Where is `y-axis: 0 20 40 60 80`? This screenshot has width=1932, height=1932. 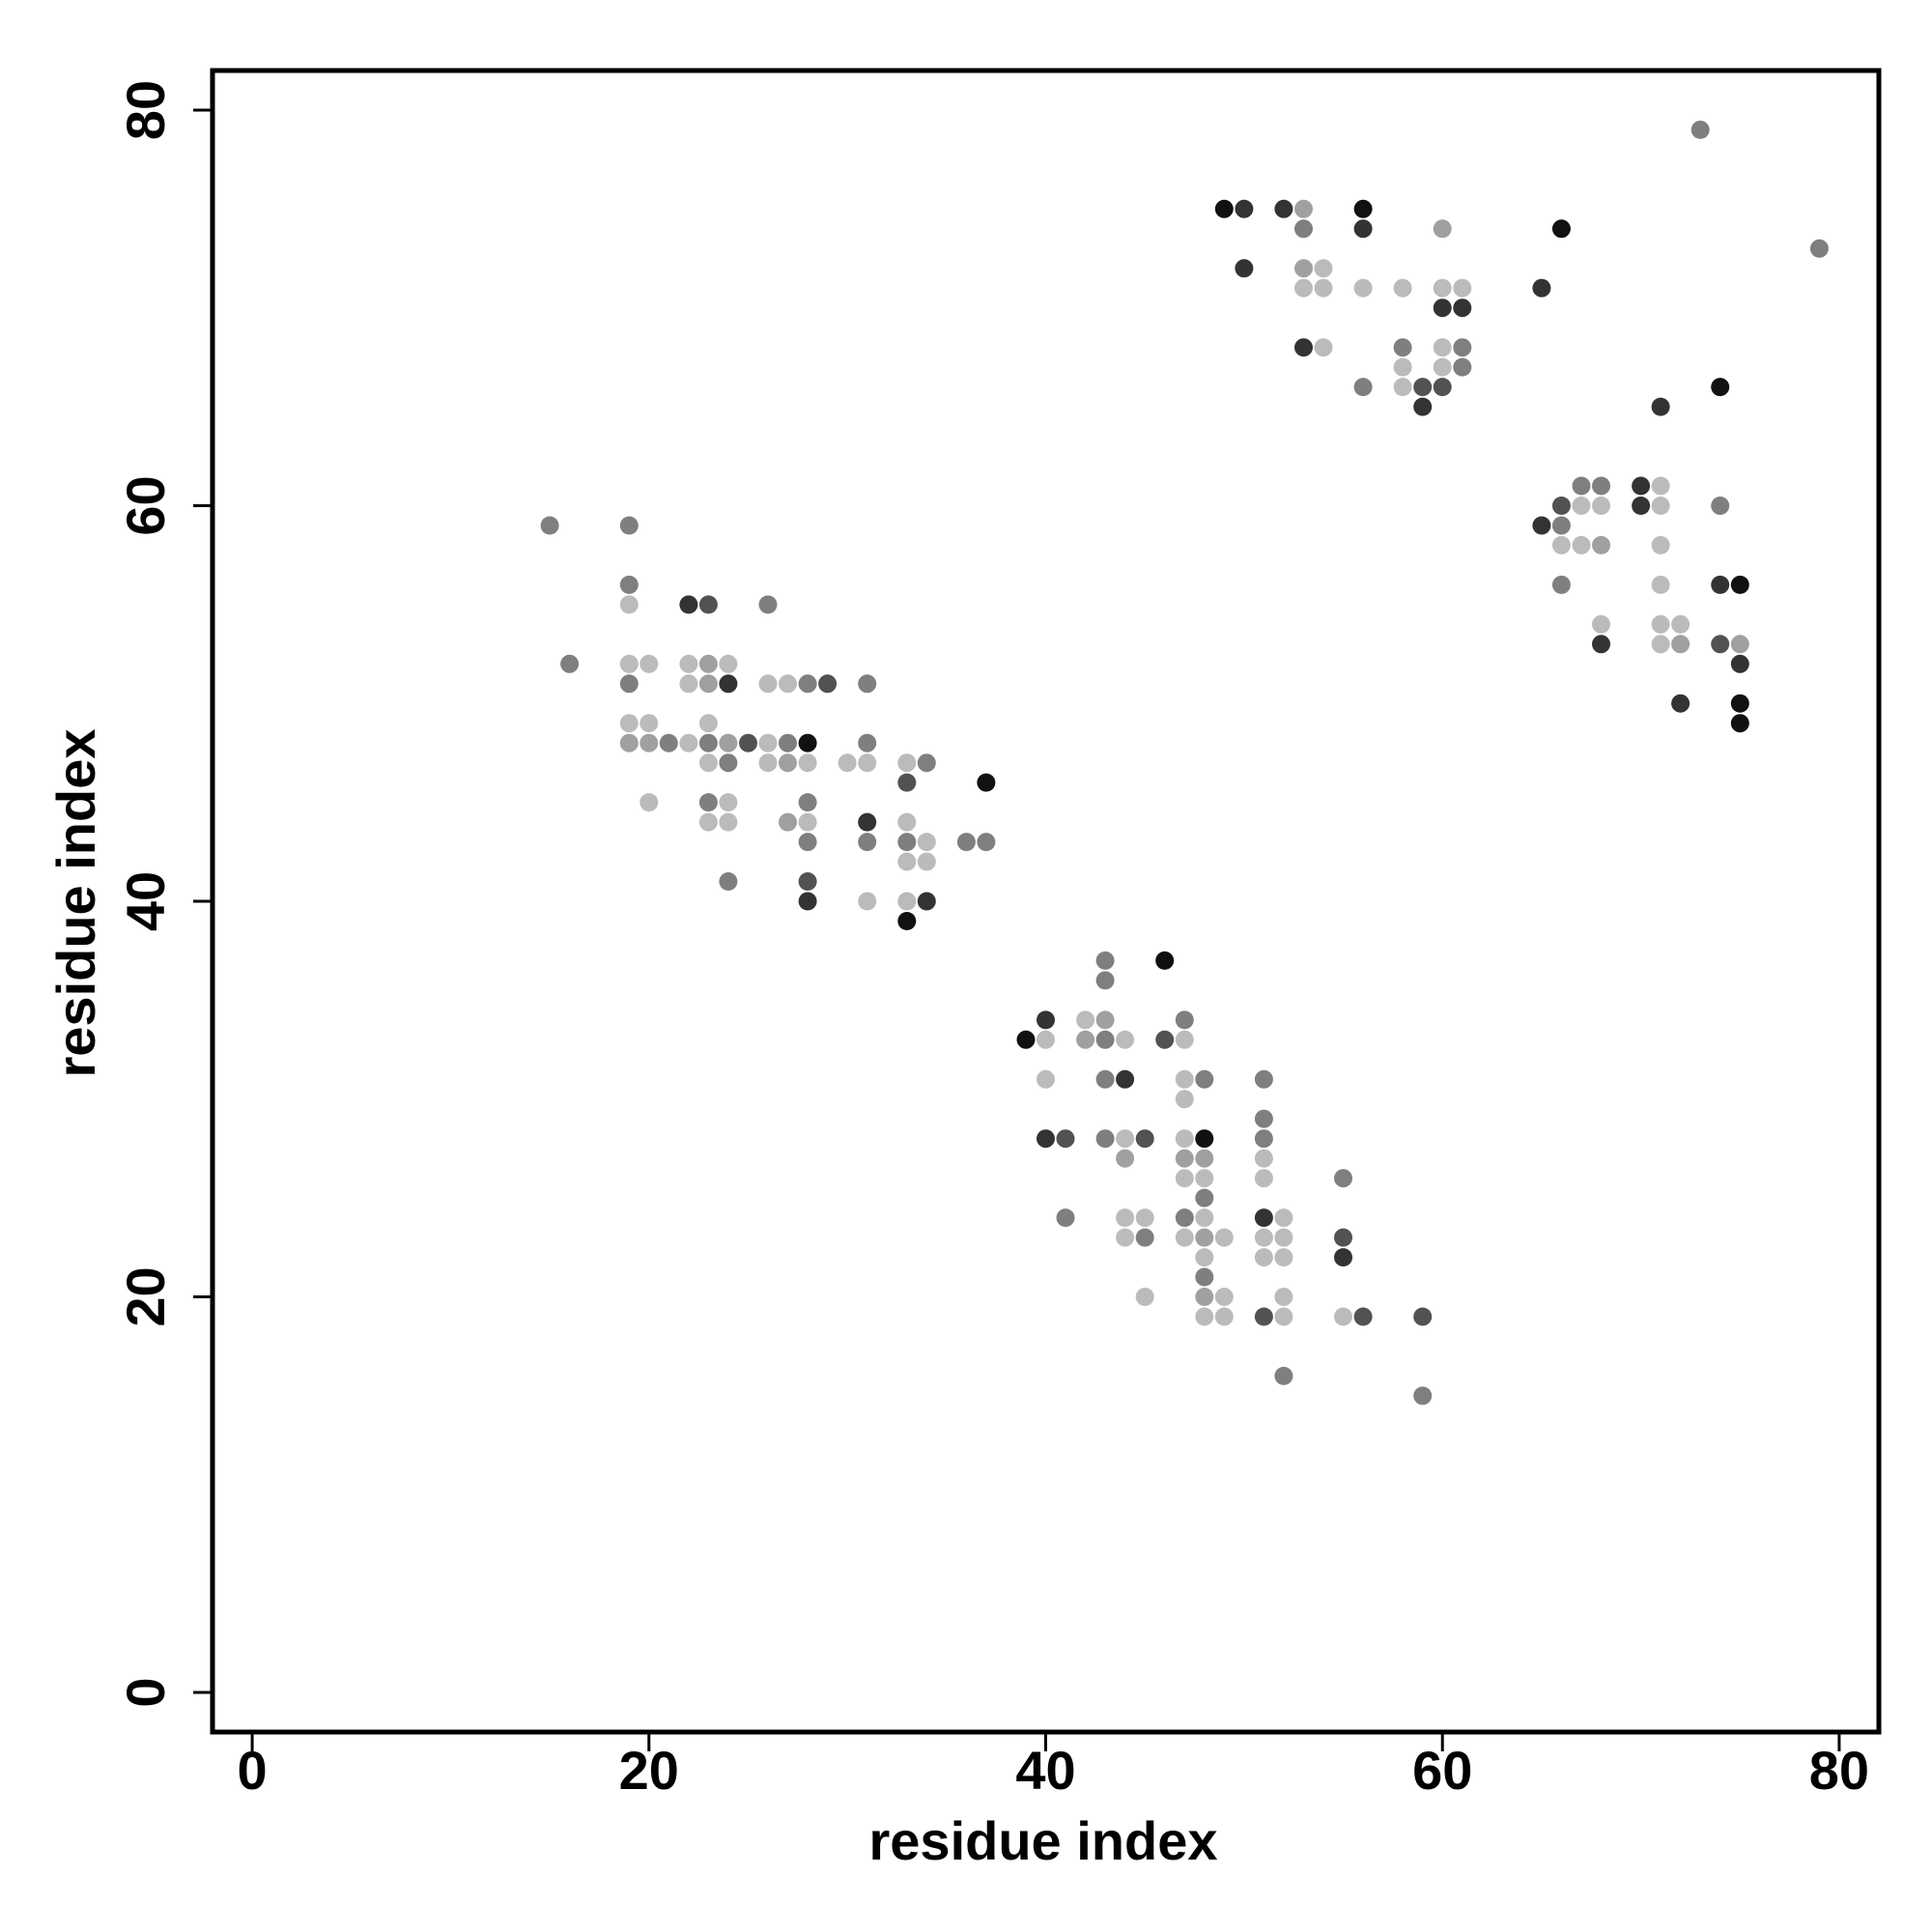 y-axis: 0 20 40 60 80 is located at coordinates (164, 894).